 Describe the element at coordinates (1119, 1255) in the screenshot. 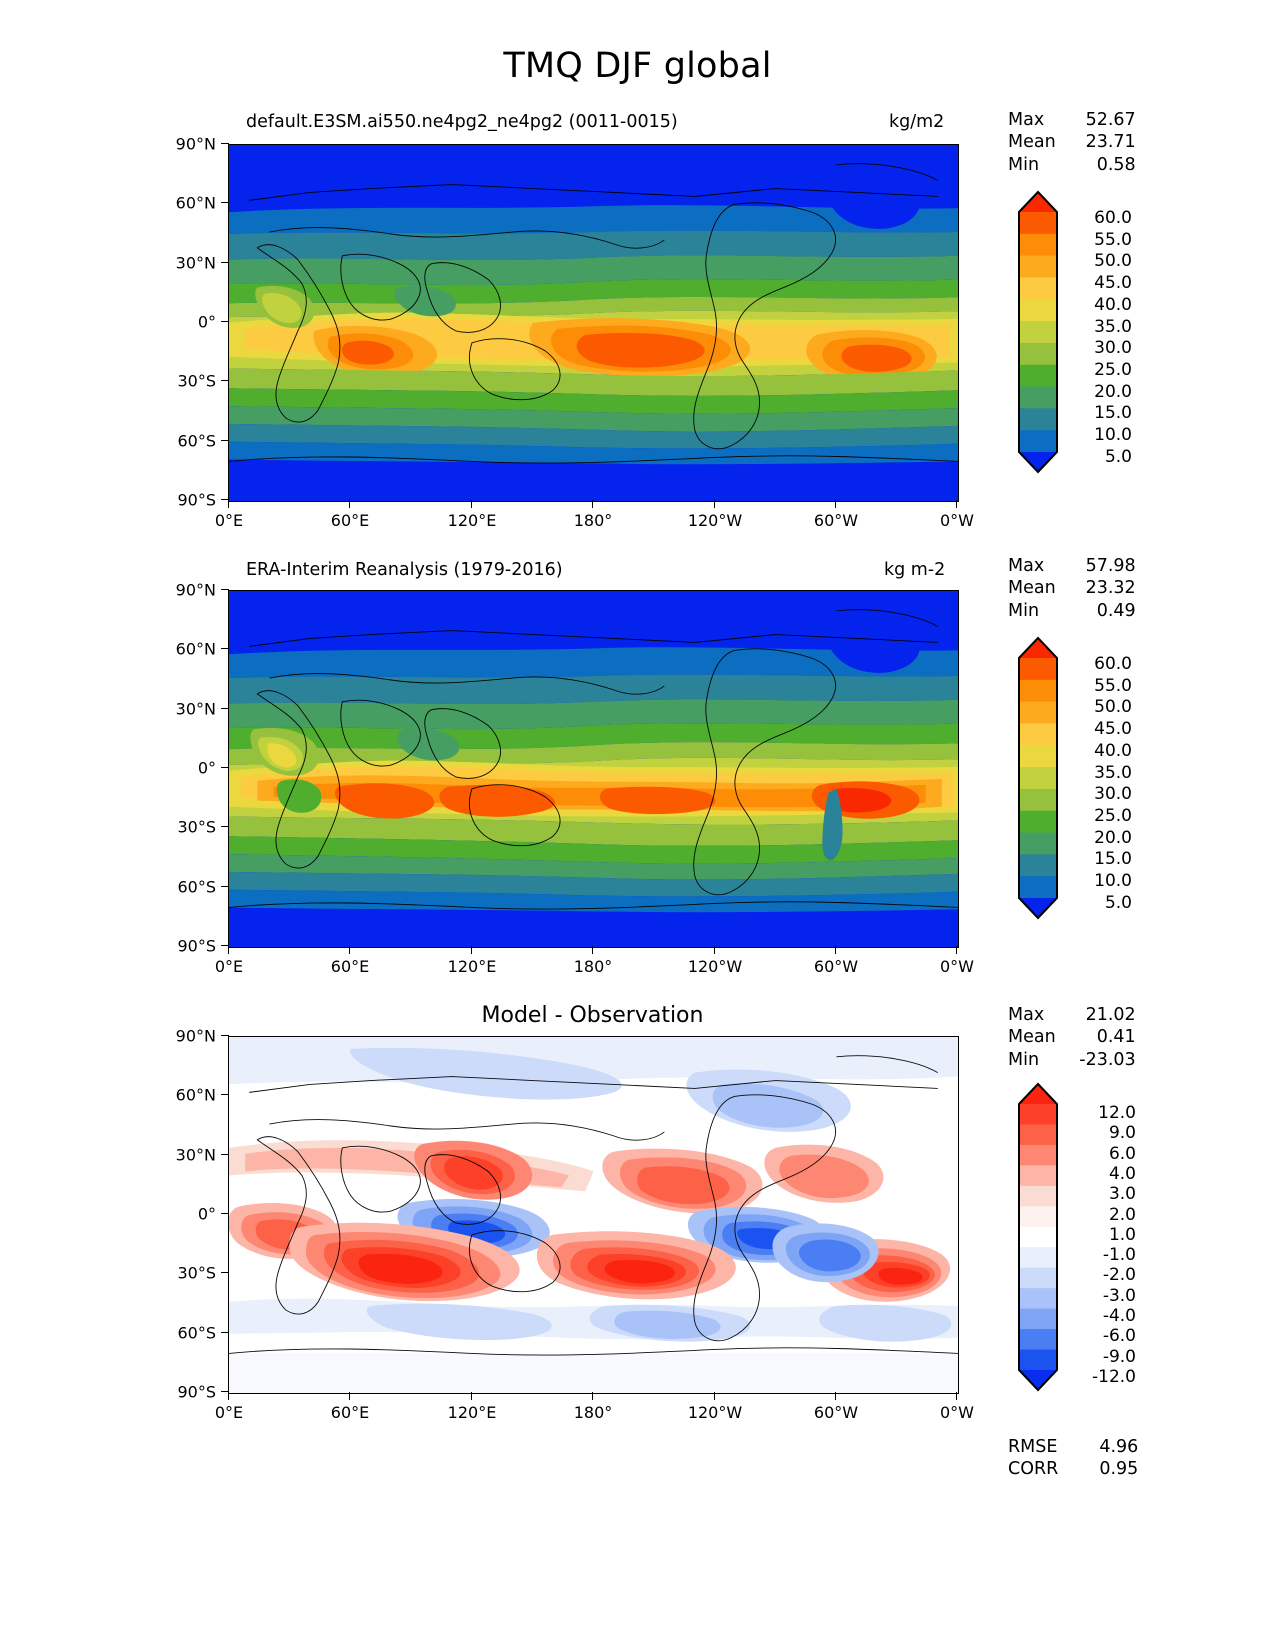

I see `colorbar-tick-label: -1.0` at that location.